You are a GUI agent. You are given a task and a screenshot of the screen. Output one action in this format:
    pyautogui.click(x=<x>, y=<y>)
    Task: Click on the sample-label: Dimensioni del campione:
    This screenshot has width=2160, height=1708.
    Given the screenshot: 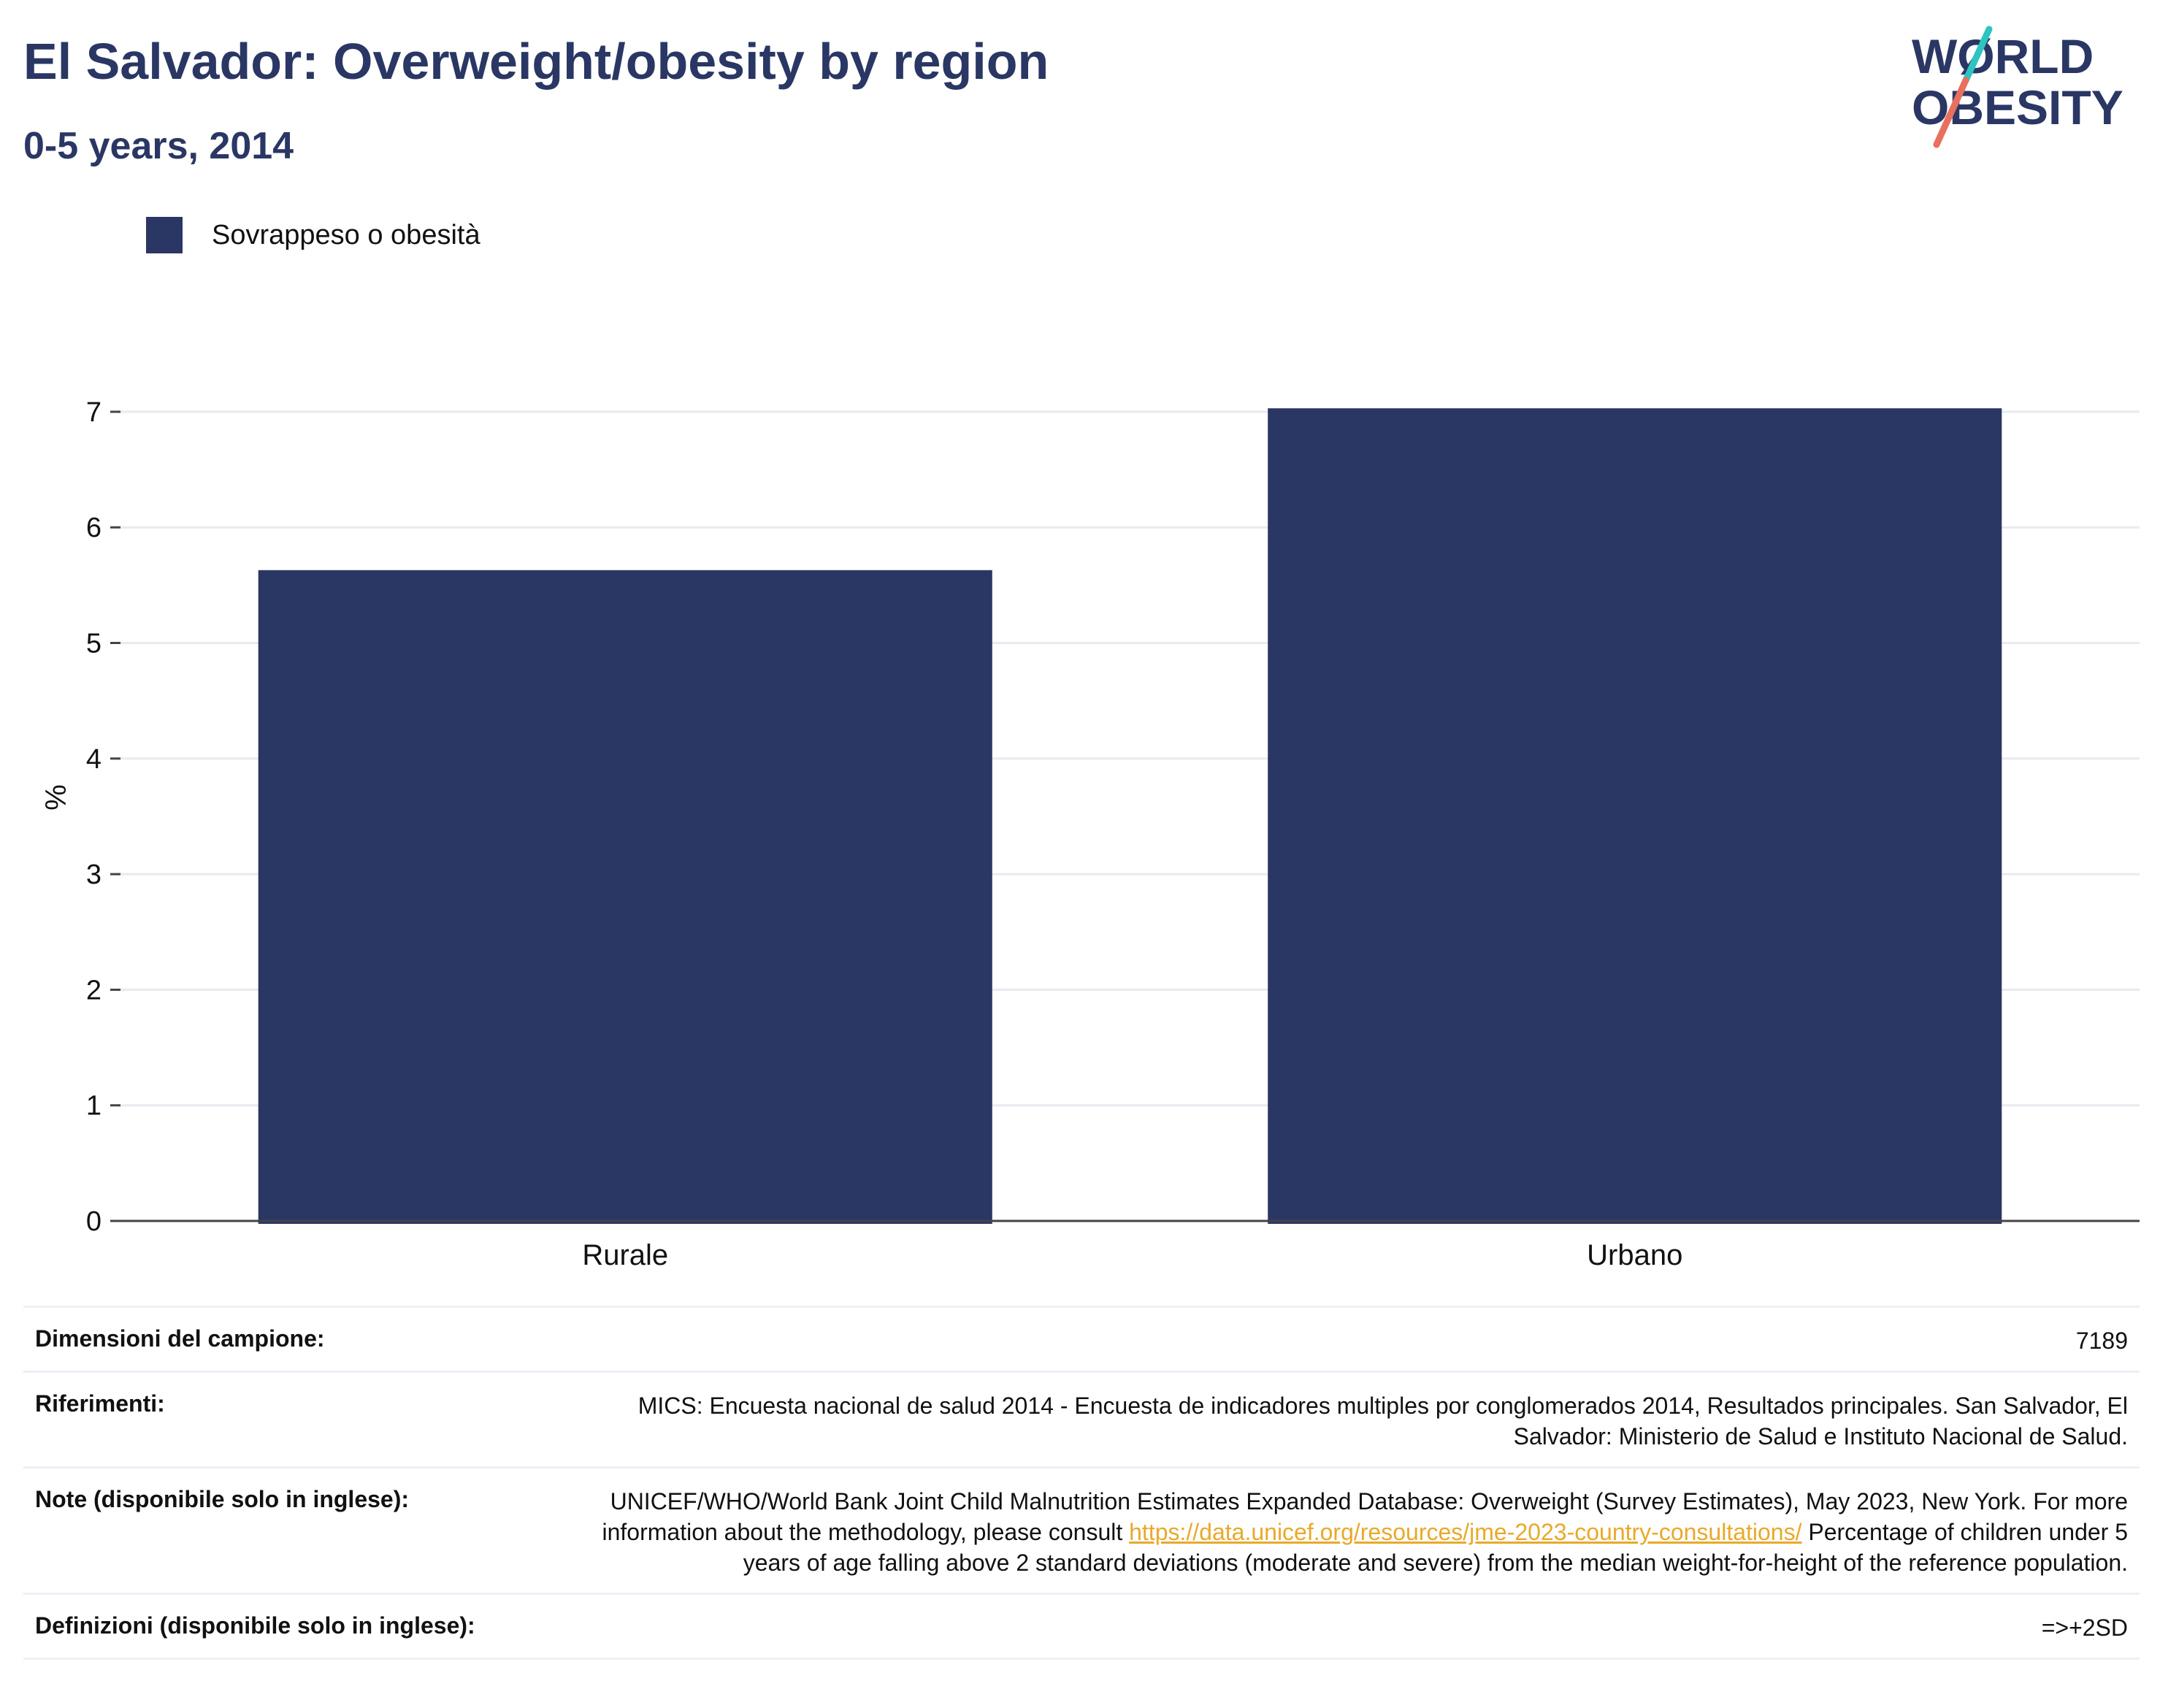 What is the action you would take?
    pyautogui.click(x=180, y=1338)
    